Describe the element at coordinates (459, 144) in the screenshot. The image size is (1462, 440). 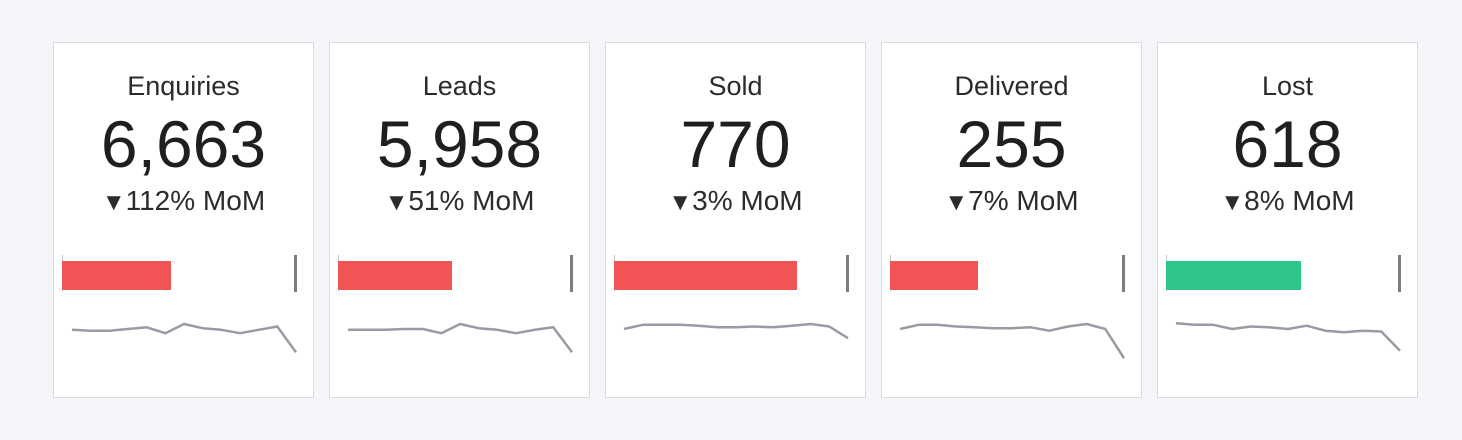
I see `kpi-value: 5,958` at that location.